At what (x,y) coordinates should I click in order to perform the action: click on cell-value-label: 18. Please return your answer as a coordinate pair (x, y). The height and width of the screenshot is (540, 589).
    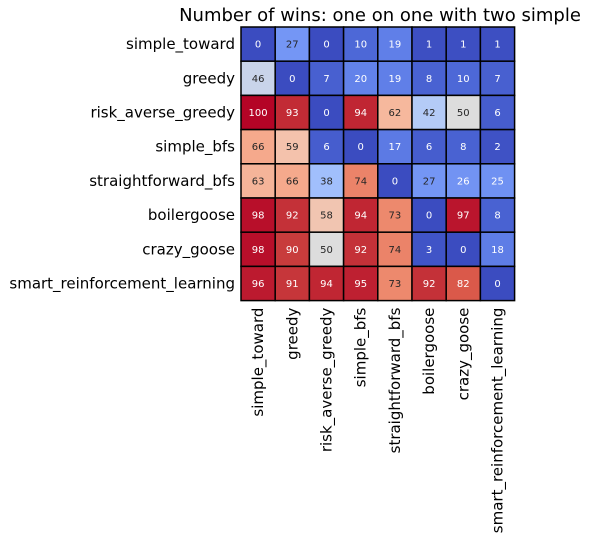
    Looking at the image, I should click on (497, 250).